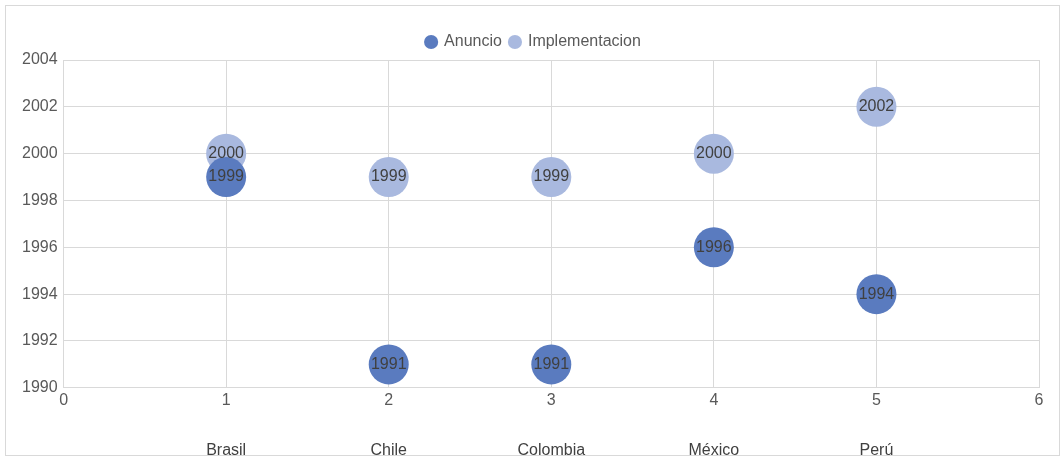  Describe the element at coordinates (551, 450) in the screenshot. I see `text: Colombia` at that location.